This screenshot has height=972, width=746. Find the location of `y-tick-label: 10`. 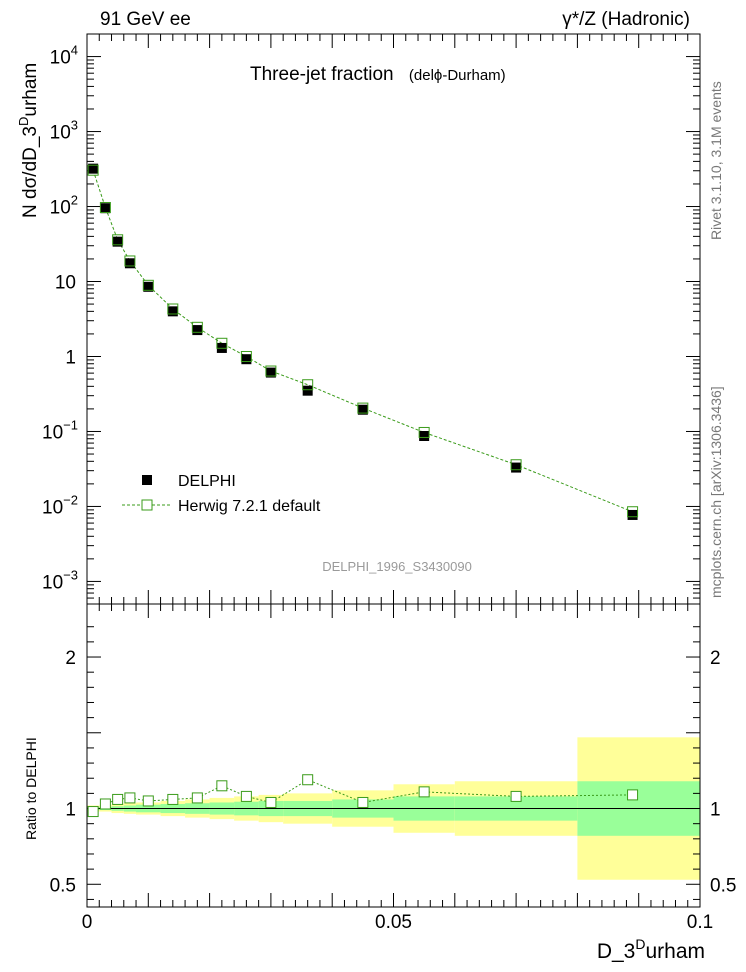

y-tick-label: 10 is located at coordinates (65, 283).